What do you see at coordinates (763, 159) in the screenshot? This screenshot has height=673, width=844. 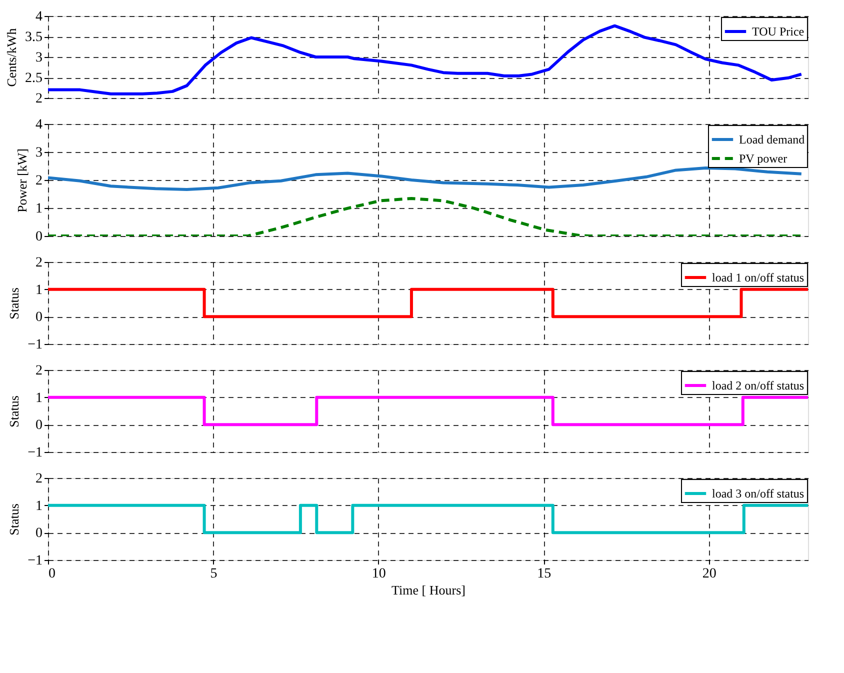 I see `legend-label: PV power` at bounding box center [763, 159].